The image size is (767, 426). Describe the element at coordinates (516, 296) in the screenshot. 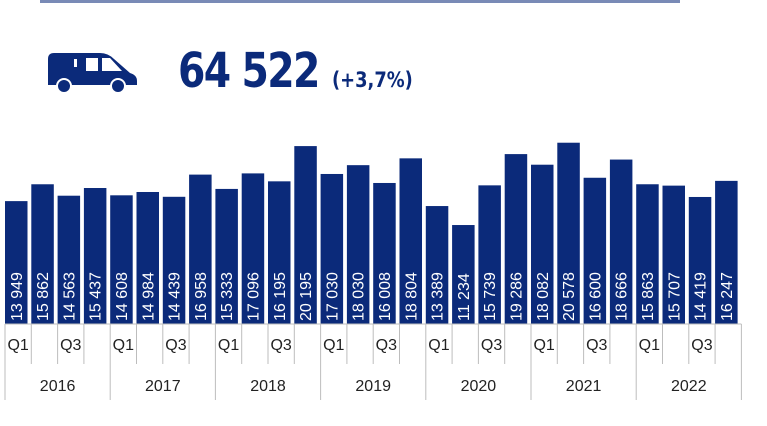

I see `bar-value-label: 19 286` at that location.